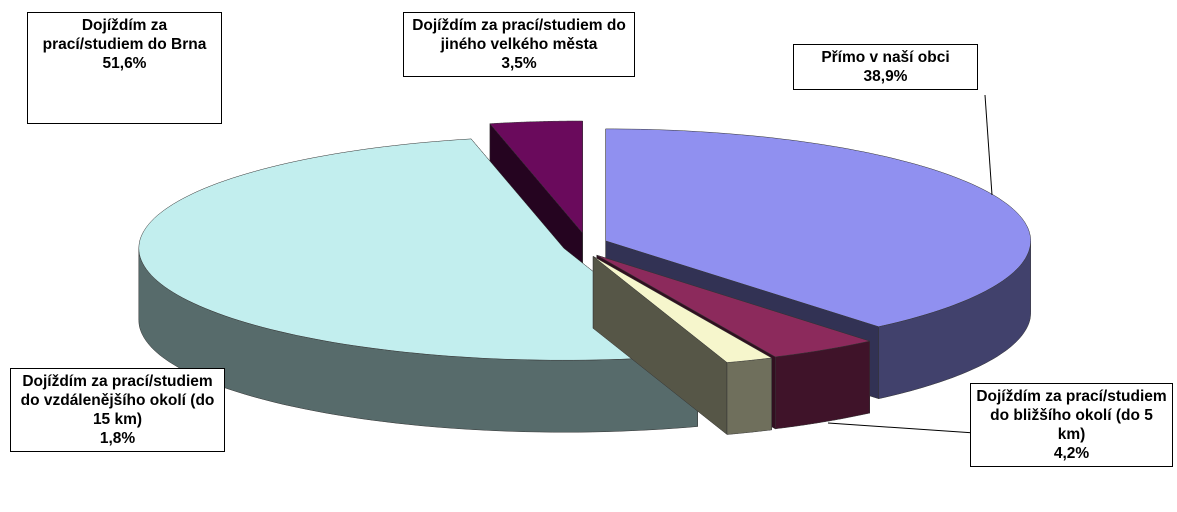 The image size is (1177, 512). What do you see at coordinates (885, 67) in the screenshot?
I see `label-box: Přímo v naší obci 38,9%` at bounding box center [885, 67].